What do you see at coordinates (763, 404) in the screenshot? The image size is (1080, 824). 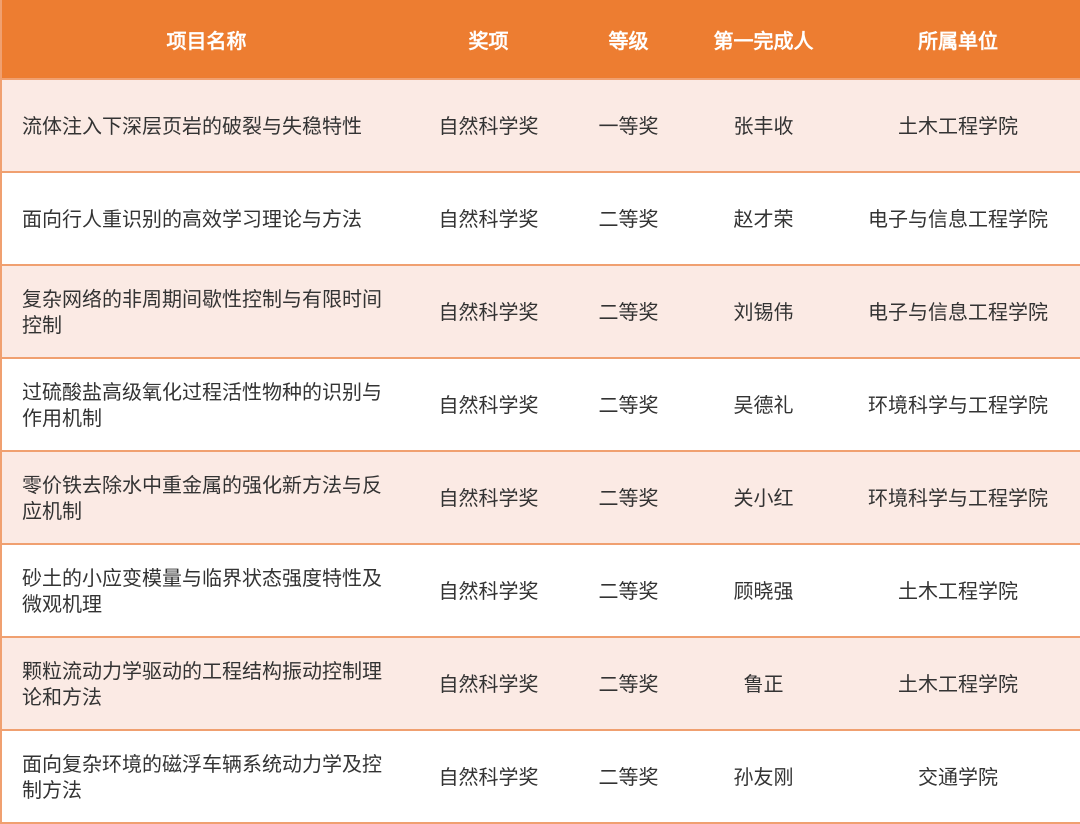 I see `cell-first-author: 吴德礼` at bounding box center [763, 404].